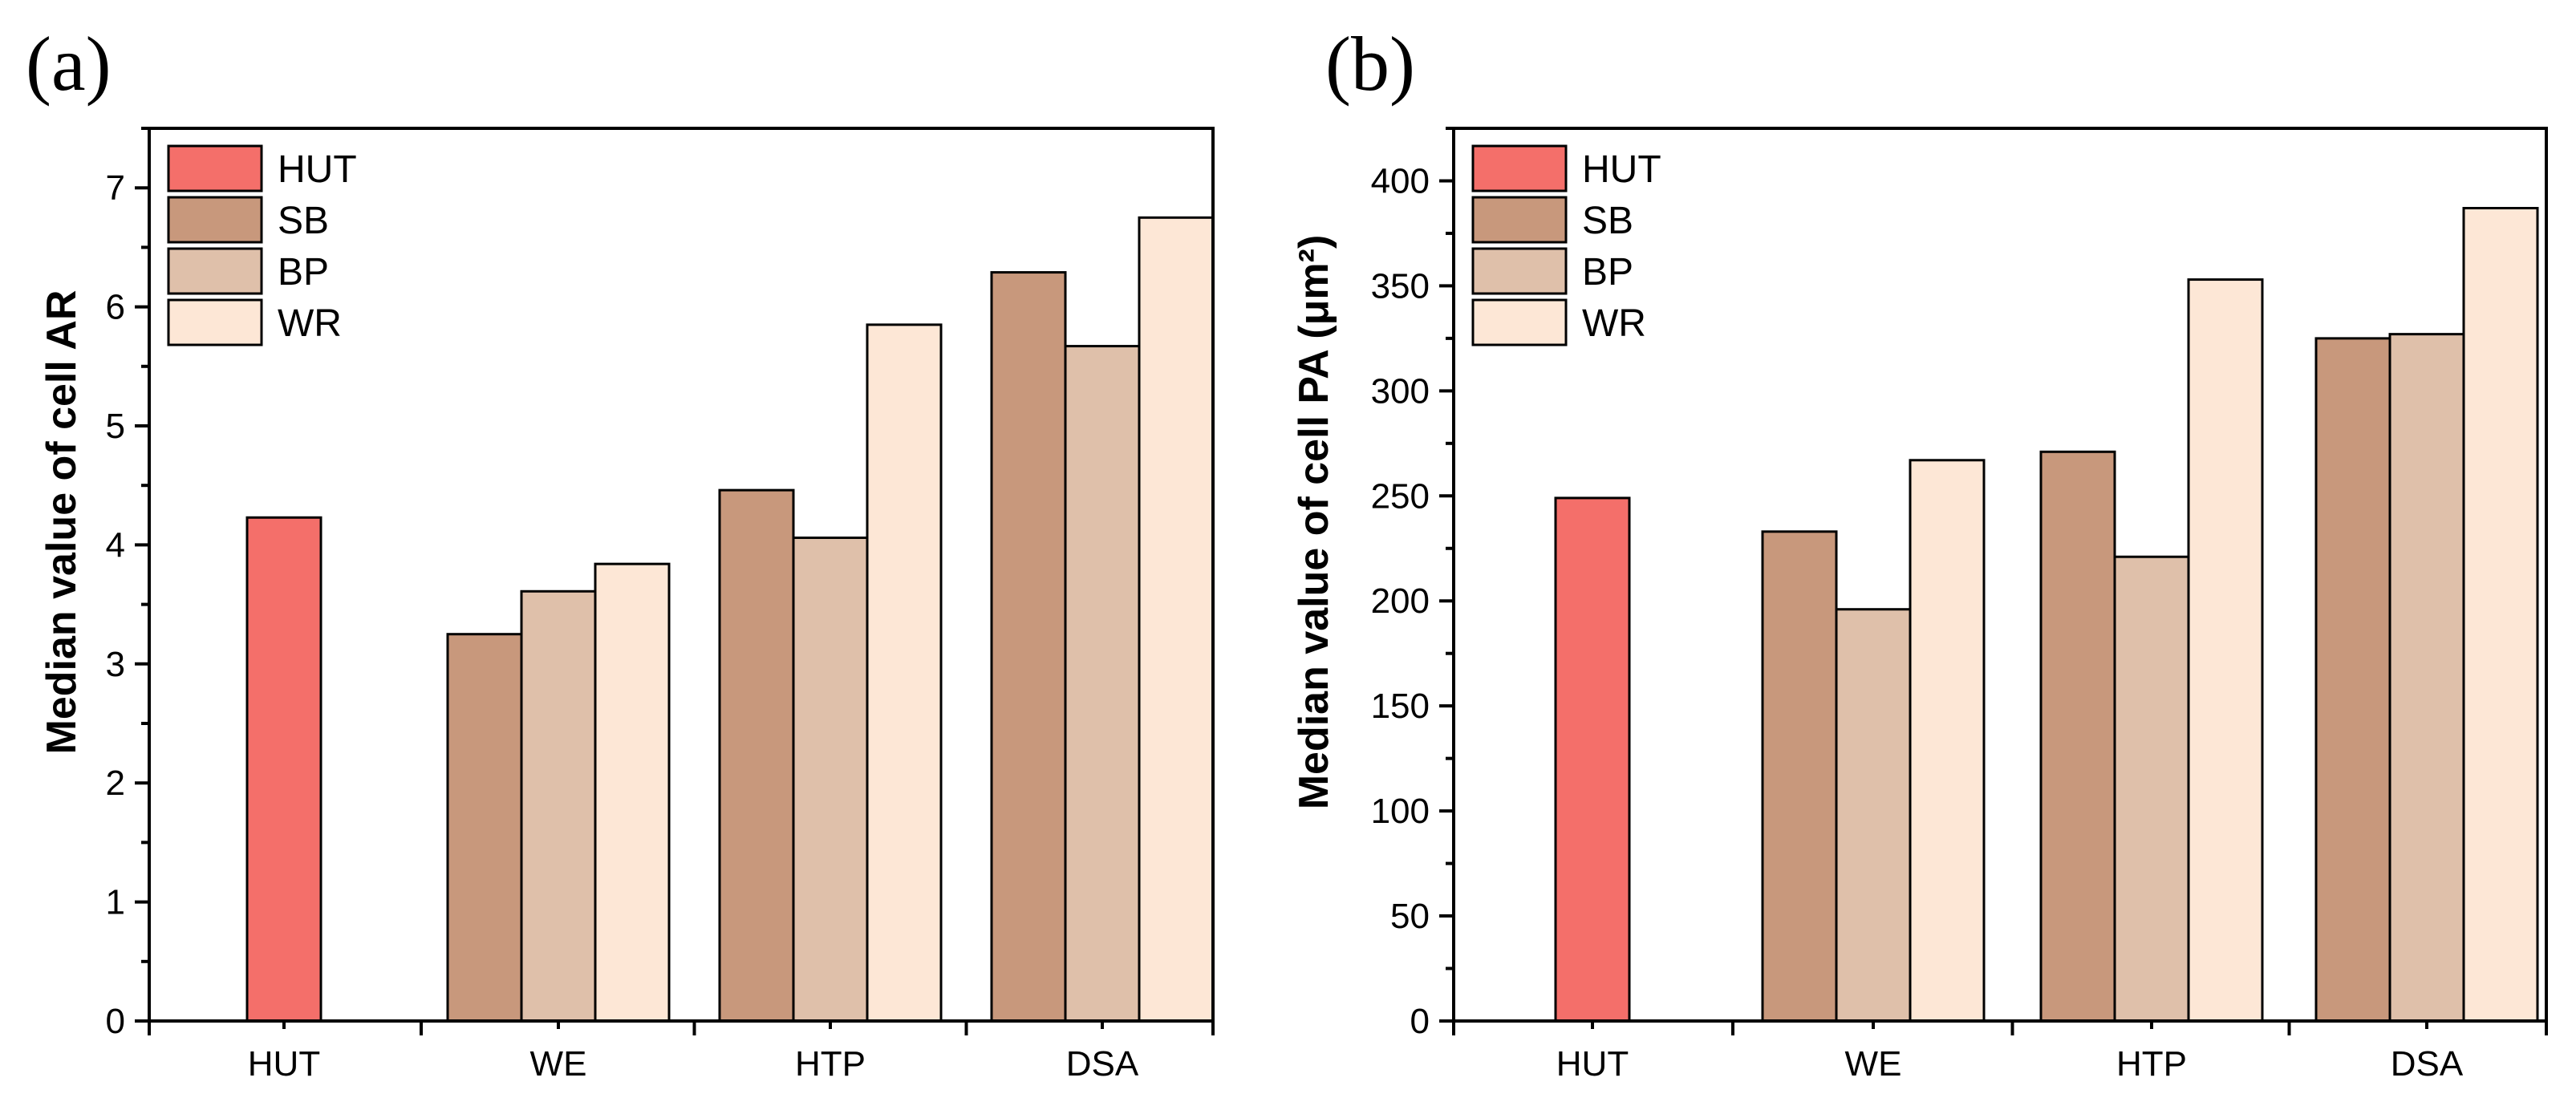 The width and height of the screenshot is (2576, 1106). What do you see at coordinates (115, 426) in the screenshot?
I see `y-tick-label: 5` at bounding box center [115, 426].